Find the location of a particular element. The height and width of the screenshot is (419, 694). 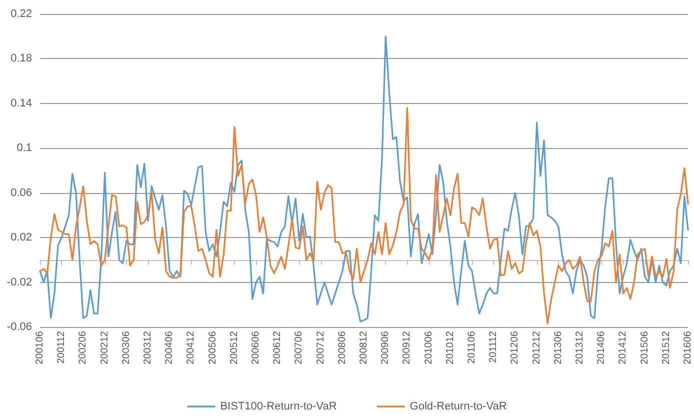

y-tick-label: 0.06 is located at coordinates (21, 192).